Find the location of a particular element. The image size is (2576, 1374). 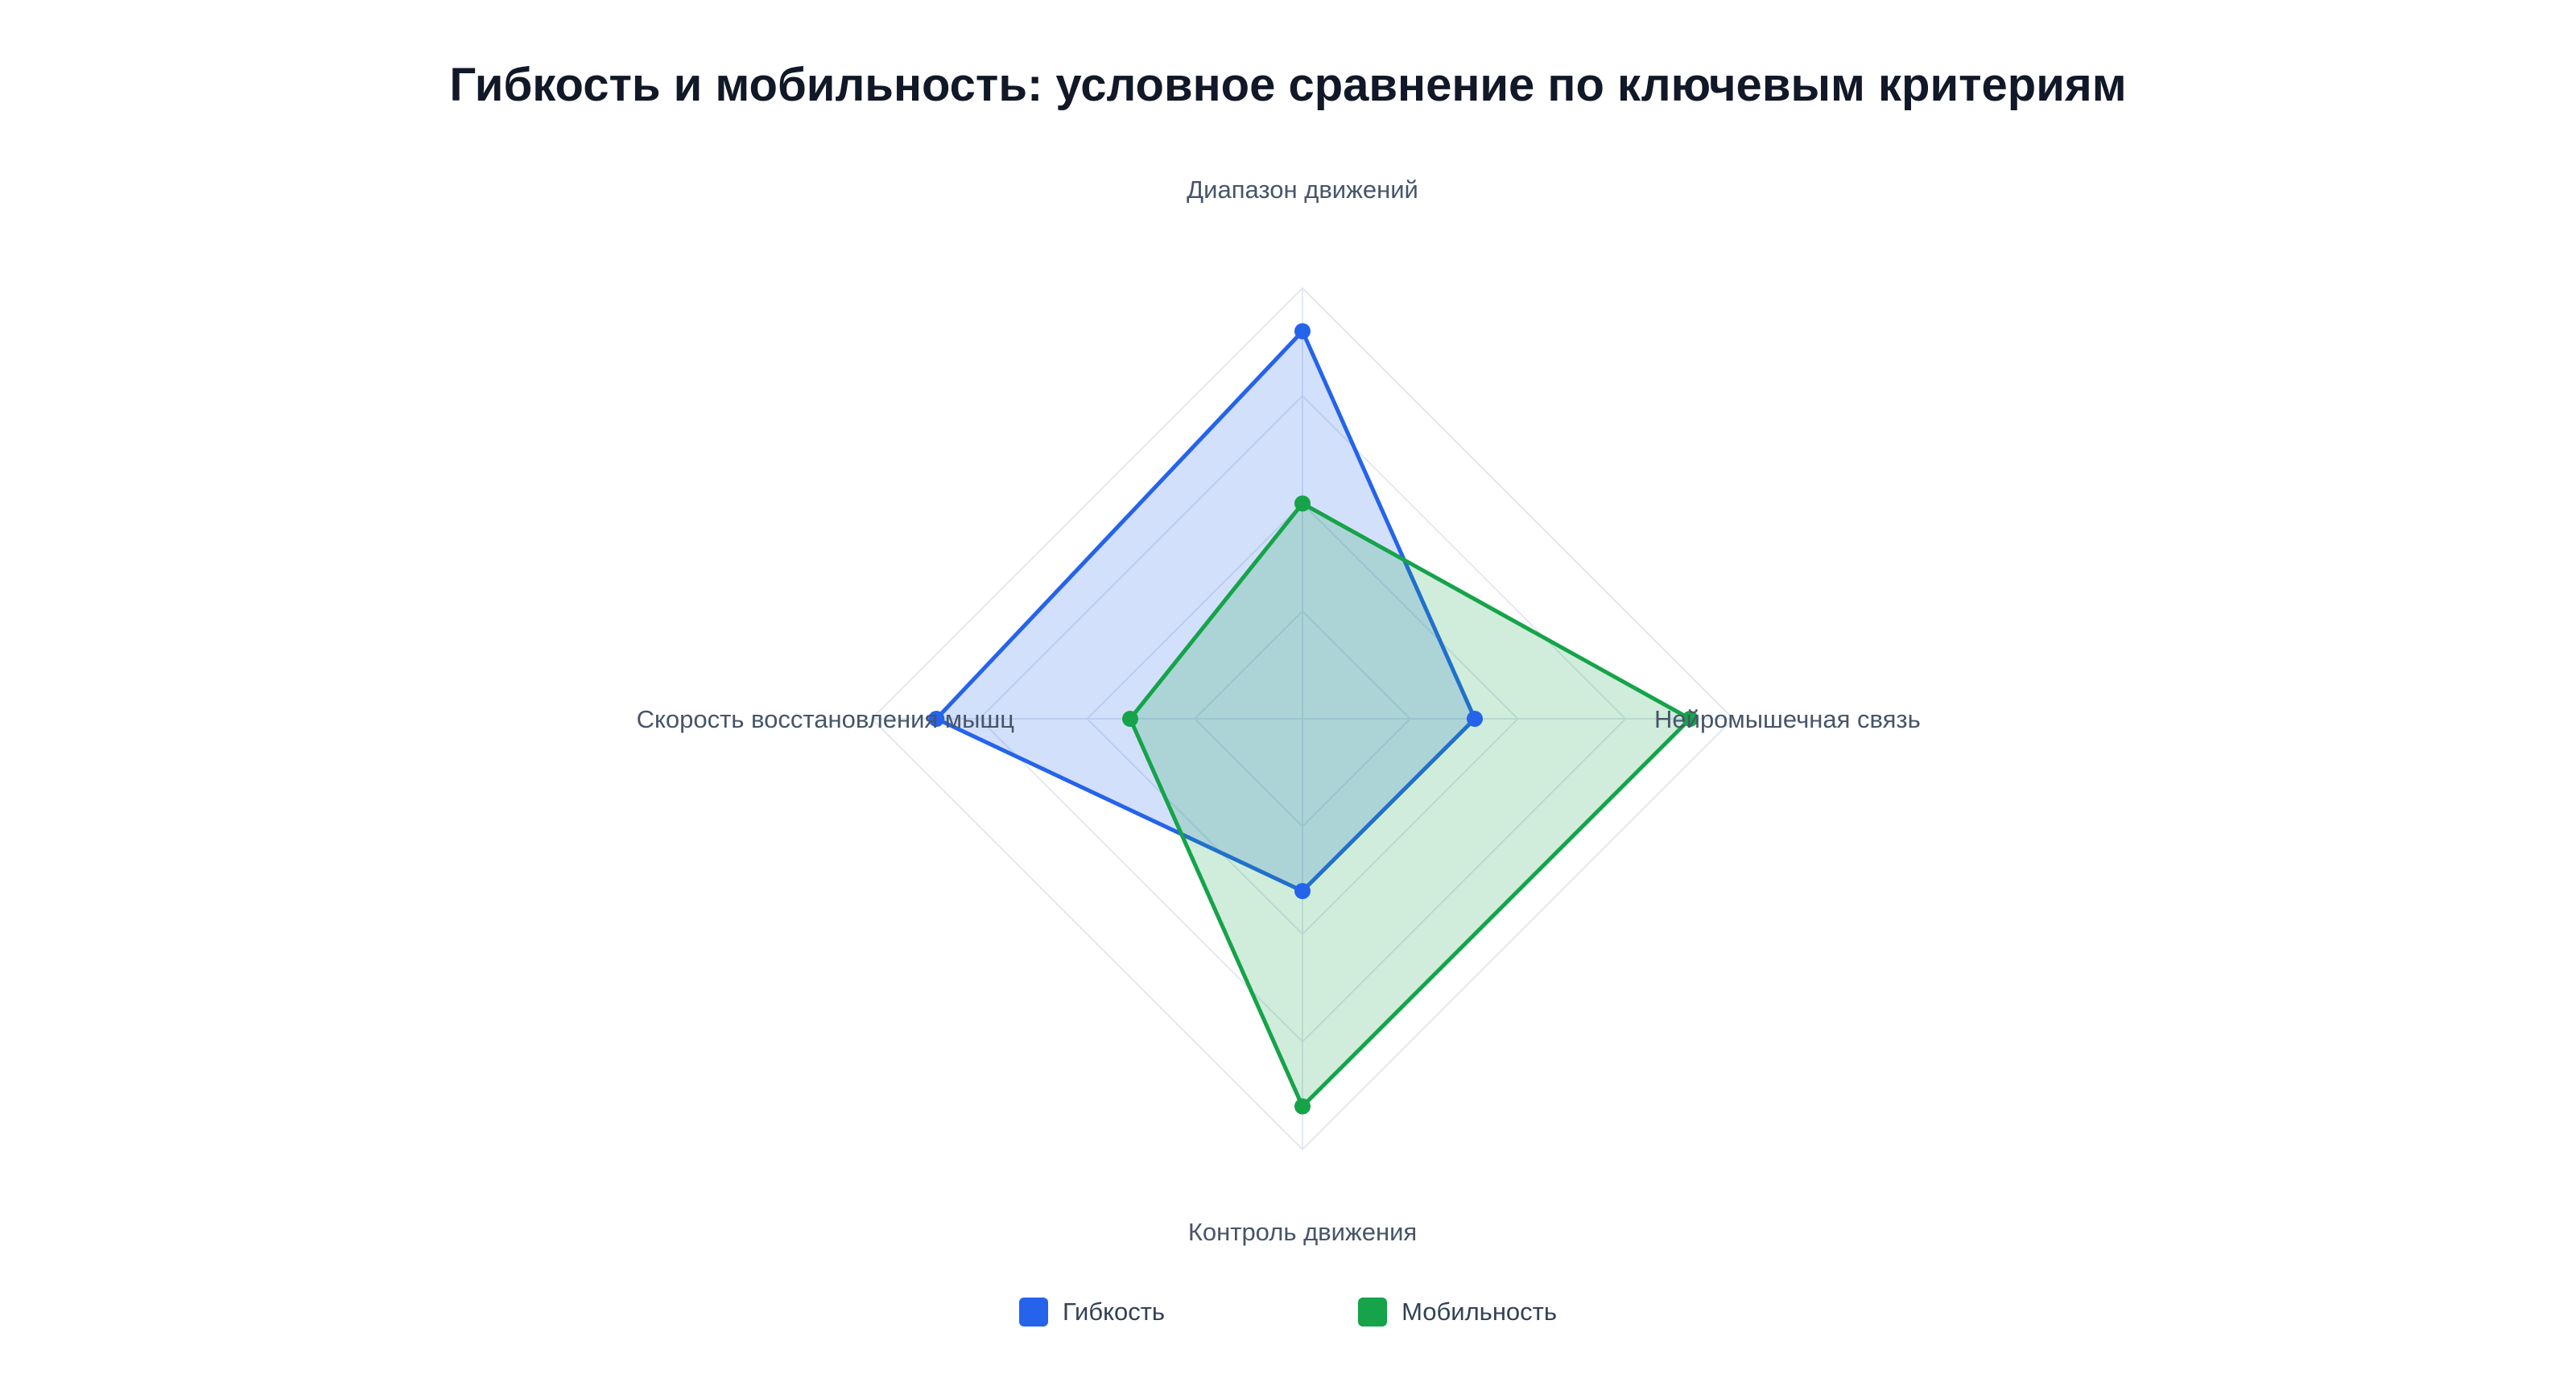

legend-label-flexibility: Гибкость is located at coordinates (1114, 1312).